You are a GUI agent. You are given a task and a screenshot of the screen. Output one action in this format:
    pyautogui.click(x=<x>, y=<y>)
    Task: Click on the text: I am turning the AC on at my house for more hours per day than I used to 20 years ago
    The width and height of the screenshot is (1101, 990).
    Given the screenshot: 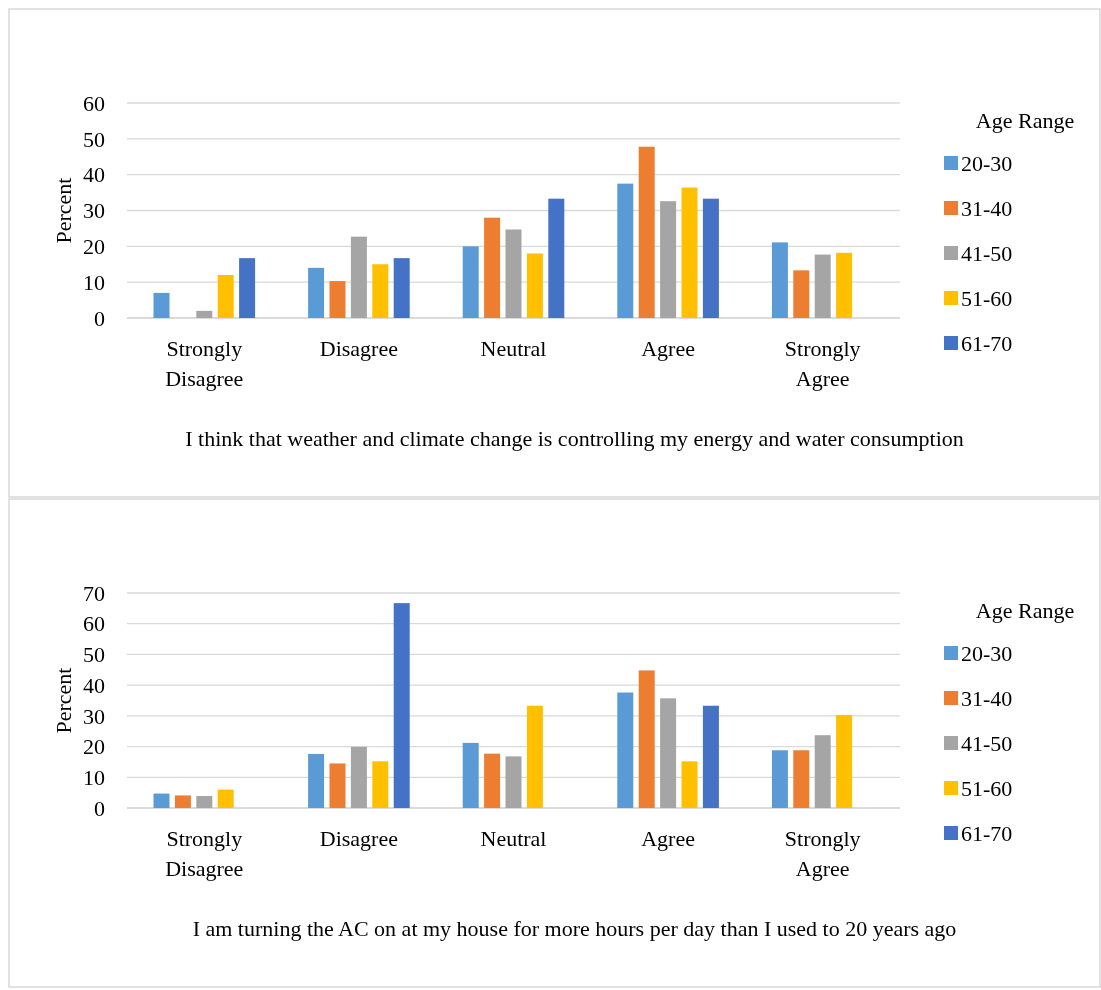 What is the action you would take?
    pyautogui.click(x=574, y=928)
    